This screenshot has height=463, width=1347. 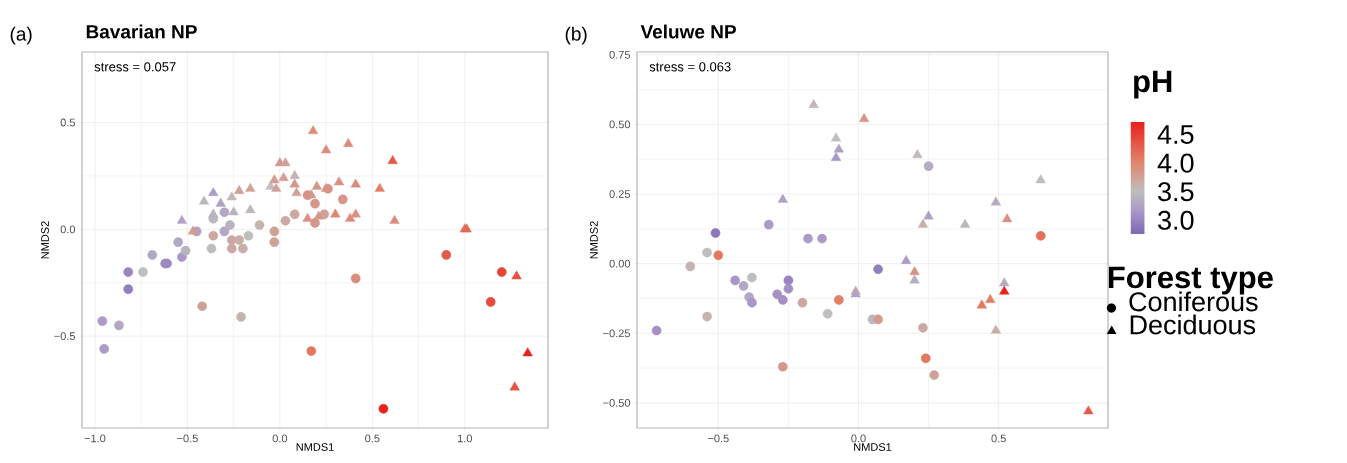 I want to click on chart-title: Bavarian NP, so click(x=141, y=31).